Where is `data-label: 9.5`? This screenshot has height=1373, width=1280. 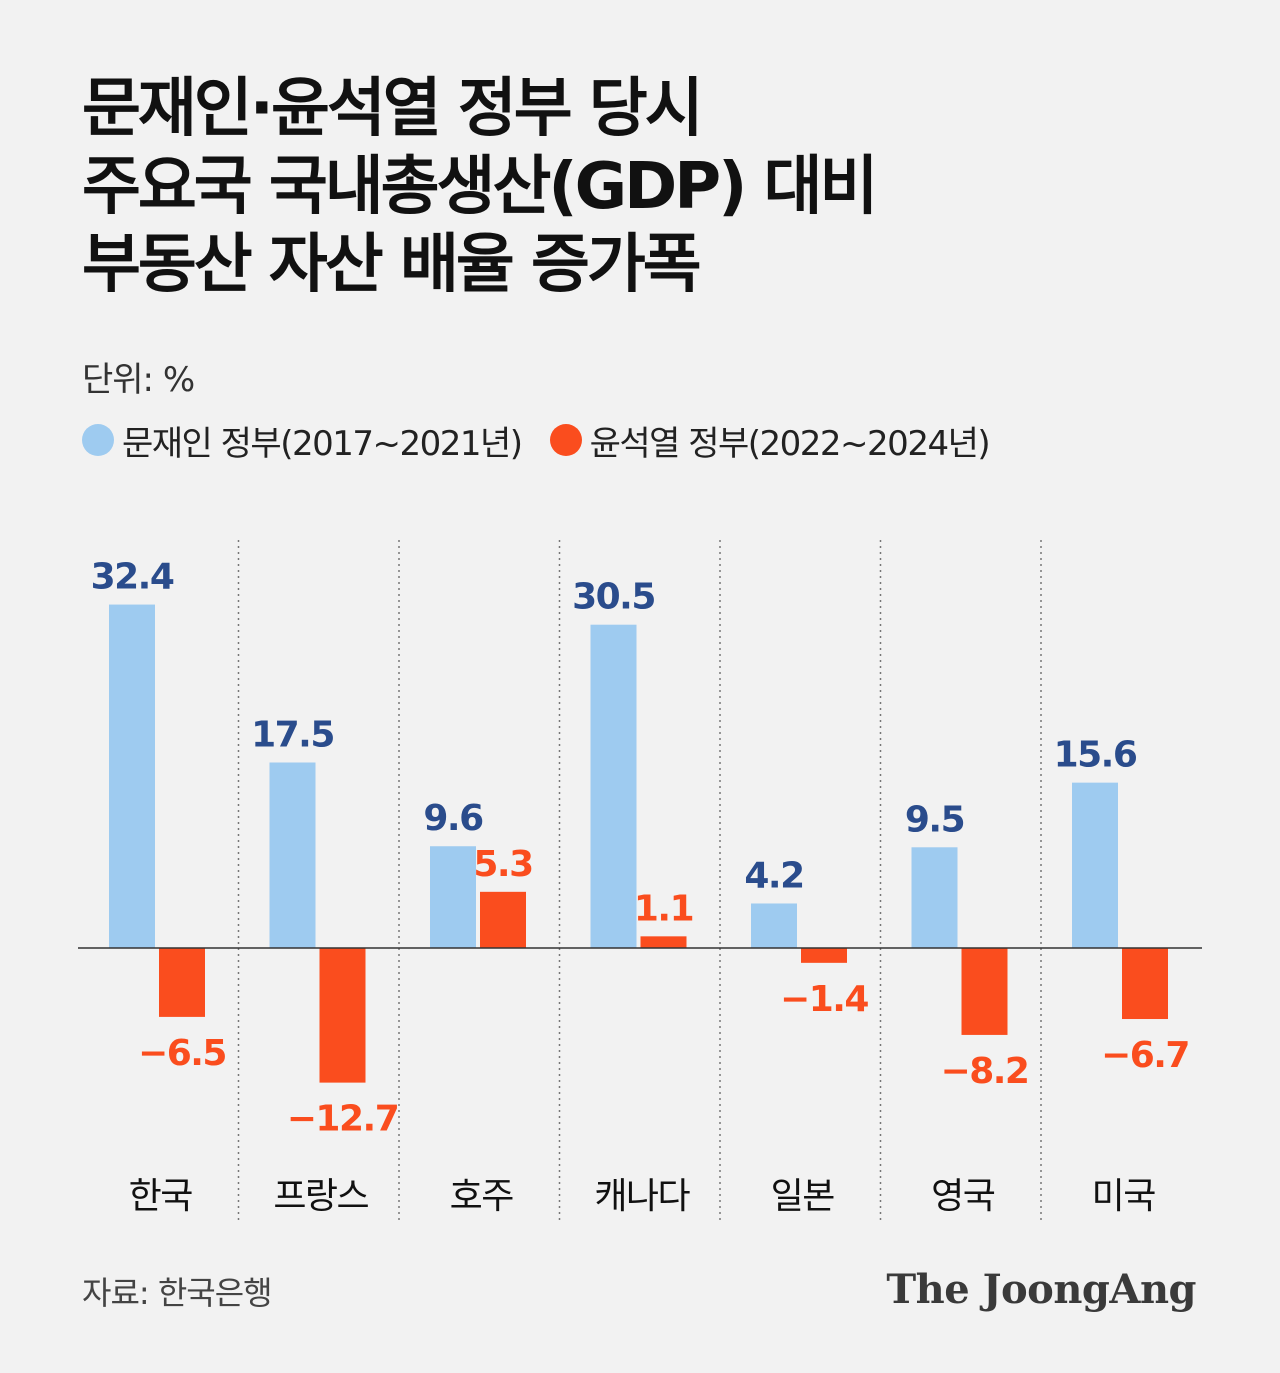
data-label: 9.5 is located at coordinates (934, 819).